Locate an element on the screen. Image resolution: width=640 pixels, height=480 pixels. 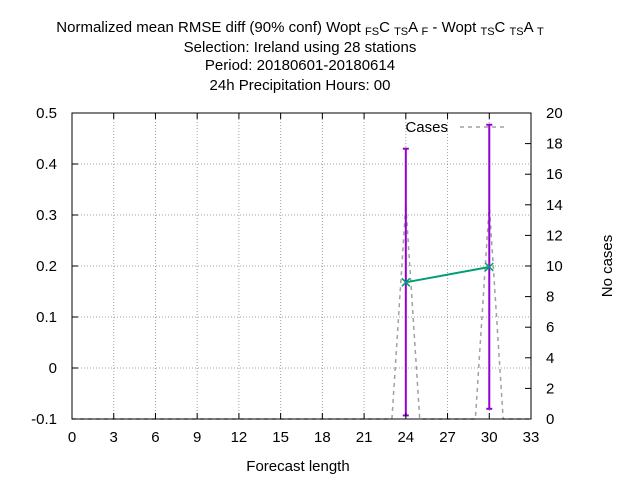
y-tick-label: 0.3 is located at coordinates (46, 215).